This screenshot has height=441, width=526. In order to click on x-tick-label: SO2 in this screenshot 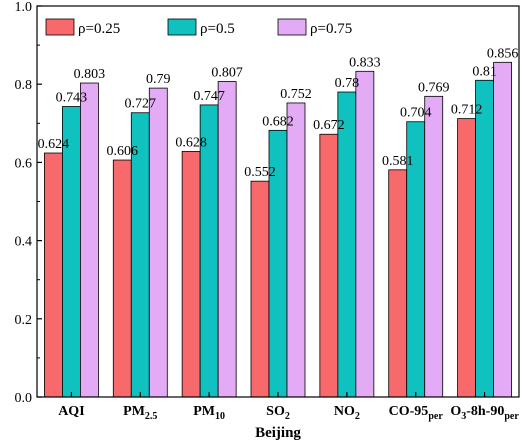, I will do `click(278, 413)`.